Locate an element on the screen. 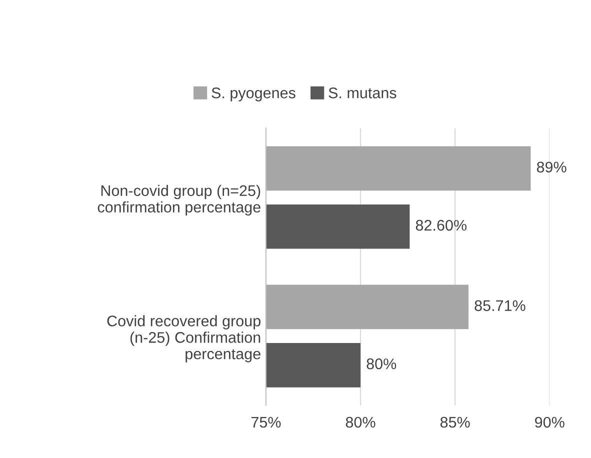 Image resolution: width=591 pixels, height=458 pixels. data-label: 89% is located at coordinates (551, 167).